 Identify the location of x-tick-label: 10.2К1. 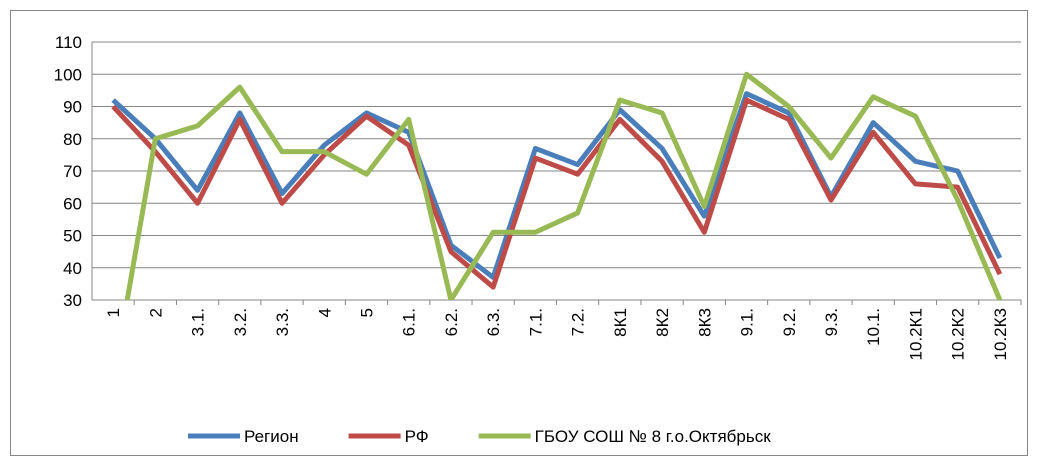
(915, 334).